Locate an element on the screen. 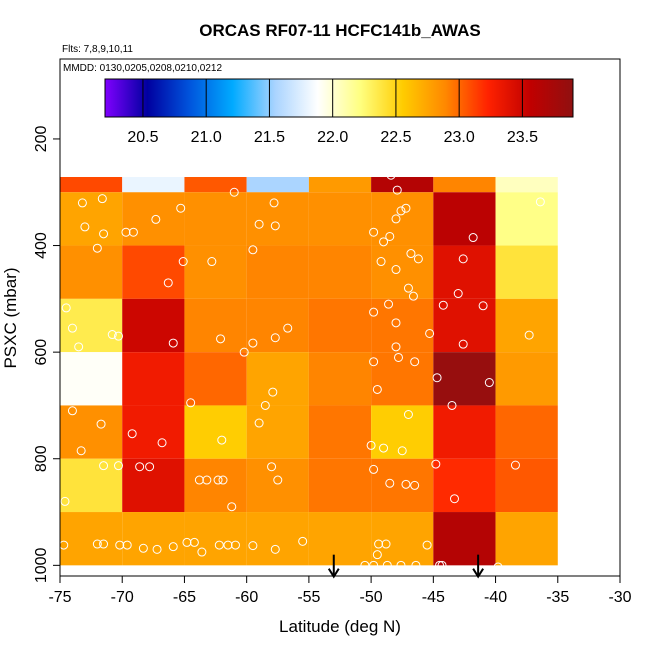  x-tick-label: -65 is located at coordinates (184, 597).